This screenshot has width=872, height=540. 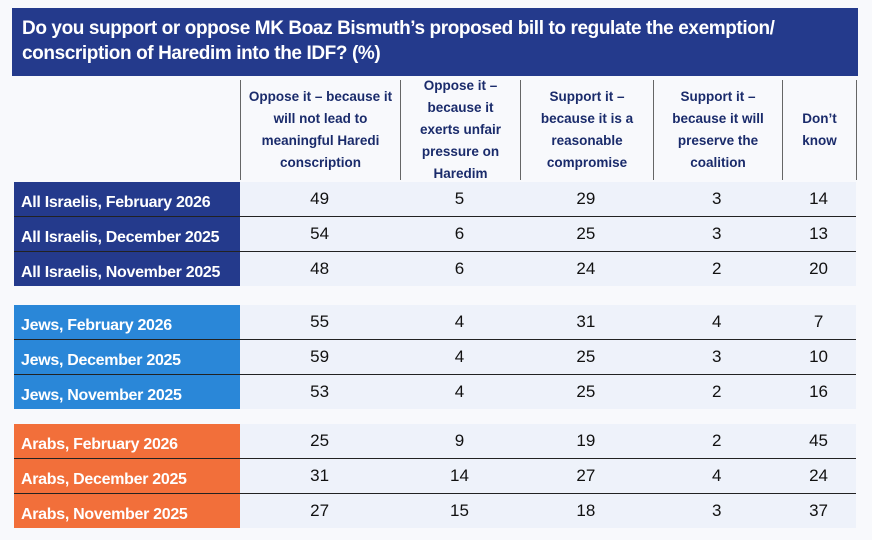 I want to click on table-row: Jews, February 2026 55 4 31 4 7, so click(x=435, y=322).